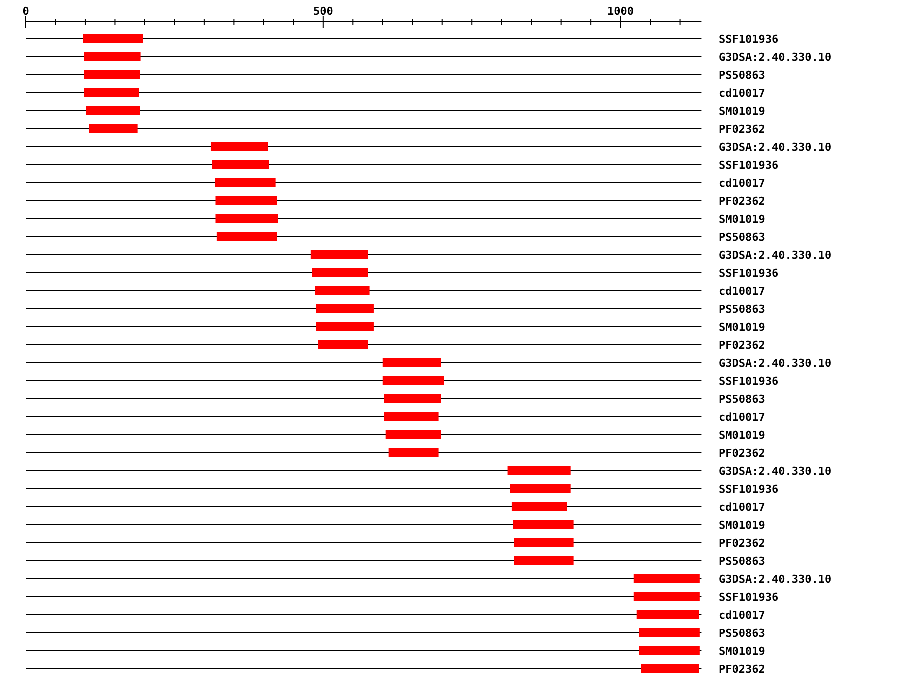 The image size is (900, 688). What do you see at coordinates (621, 11) in the screenshot?
I see `x-tick-label: 1000` at bounding box center [621, 11].